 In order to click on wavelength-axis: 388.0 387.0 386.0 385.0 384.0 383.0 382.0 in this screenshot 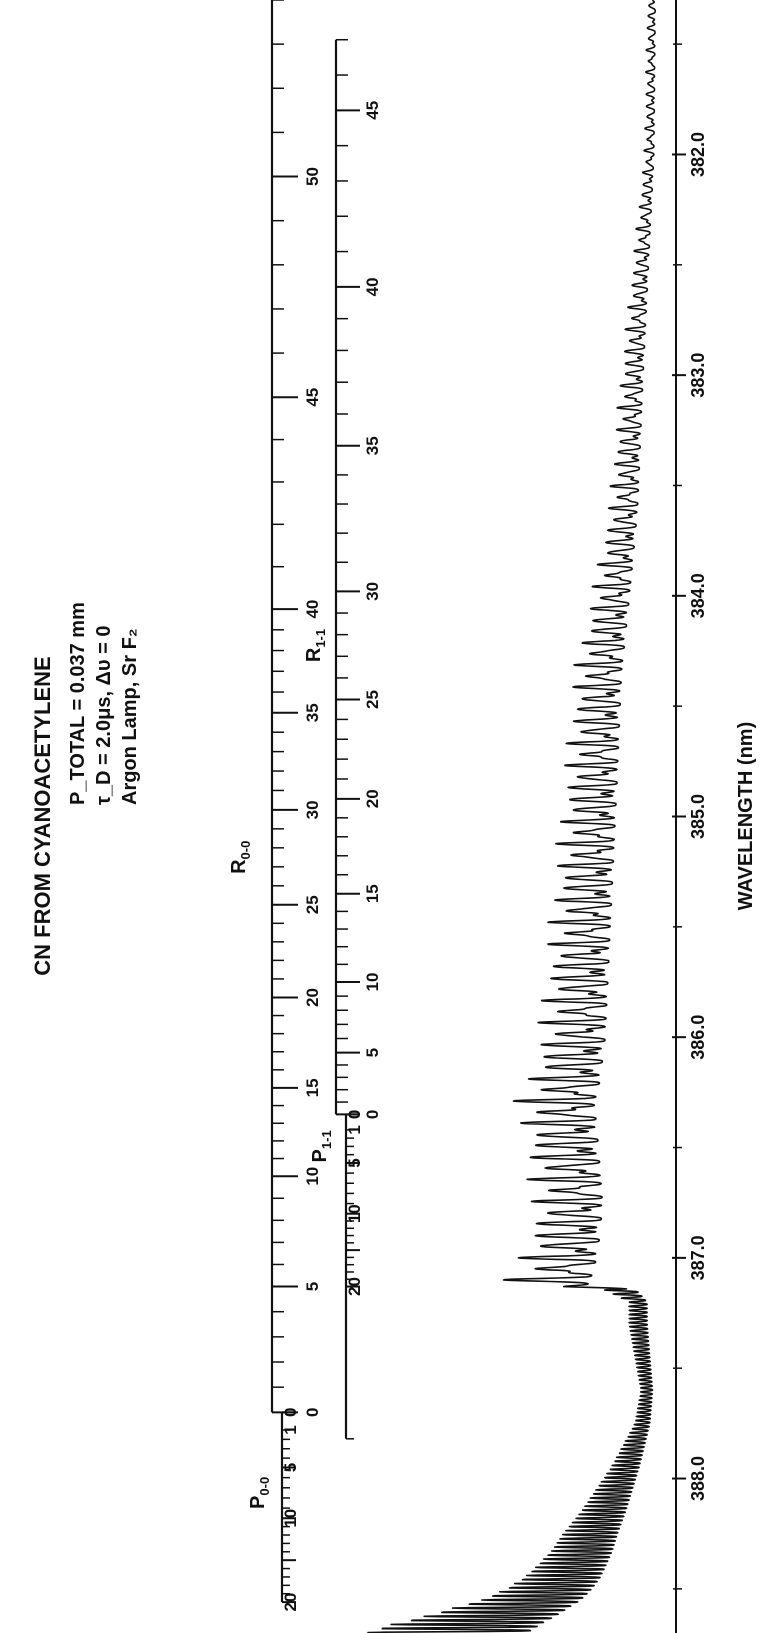, I will do `click(690, 816)`.